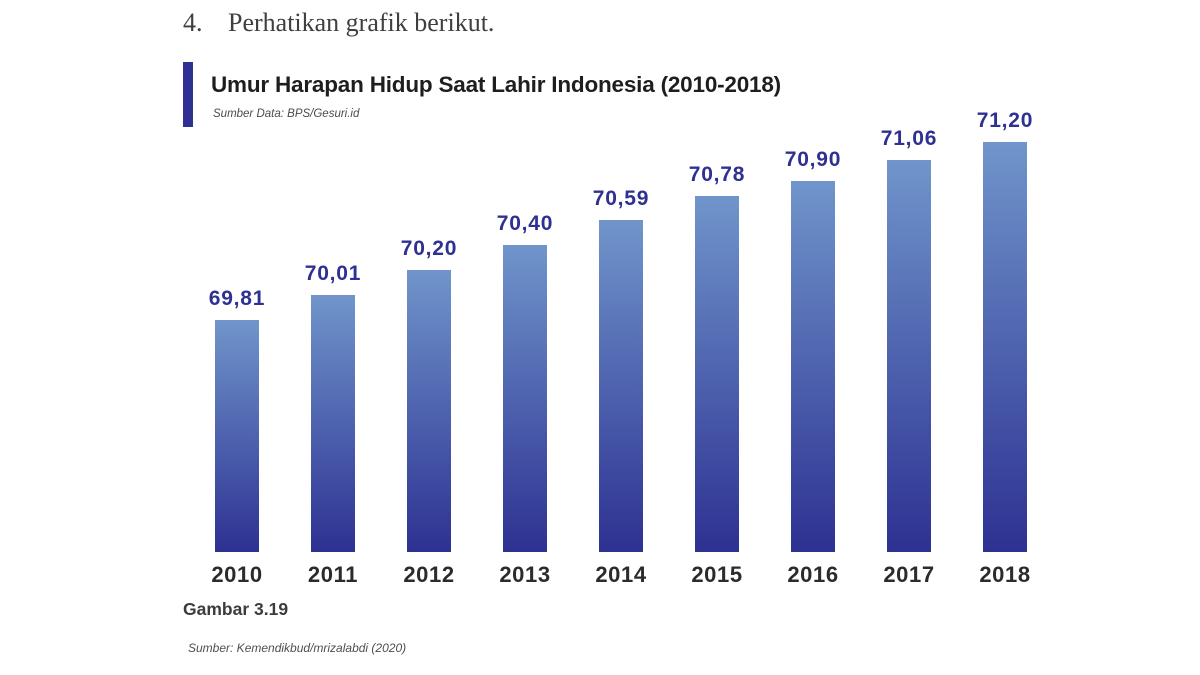  I want to click on x-axis-label: 2010, so click(237, 574).